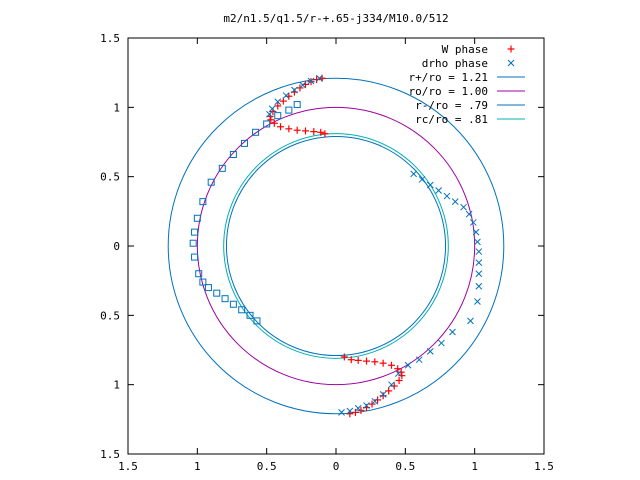 The height and width of the screenshot is (480, 640). What do you see at coordinates (455, 63) in the screenshot?
I see `legend-label: drho phase` at bounding box center [455, 63].